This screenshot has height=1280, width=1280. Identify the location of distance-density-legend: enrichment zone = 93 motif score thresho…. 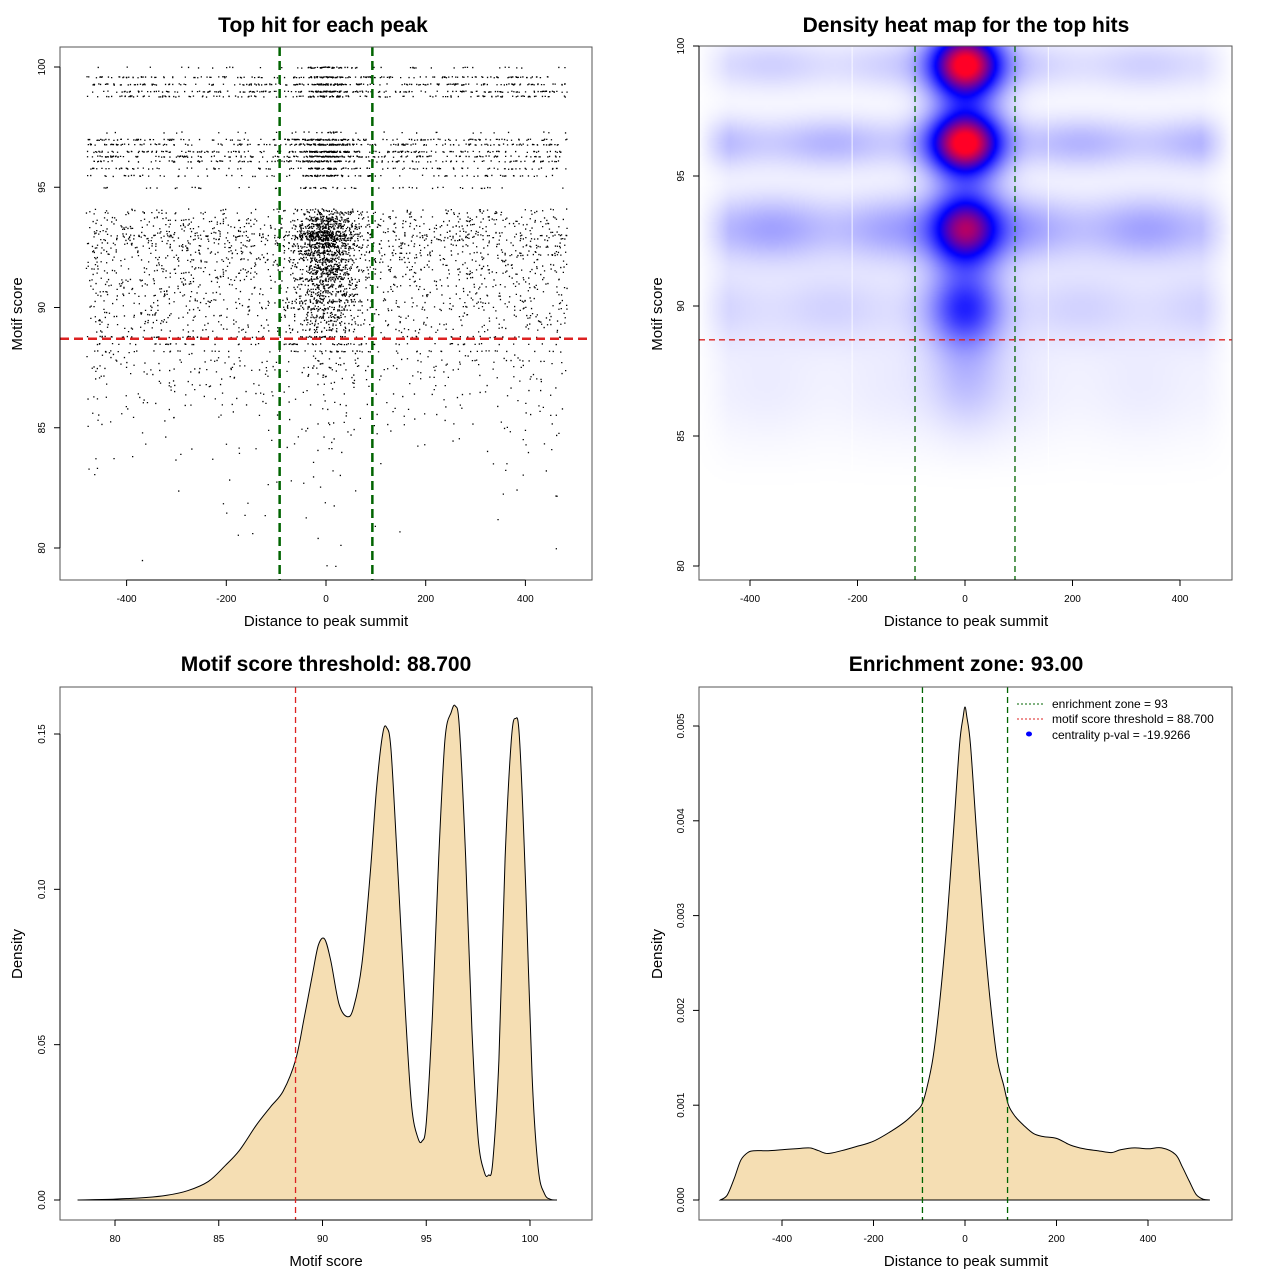
(1115, 719).